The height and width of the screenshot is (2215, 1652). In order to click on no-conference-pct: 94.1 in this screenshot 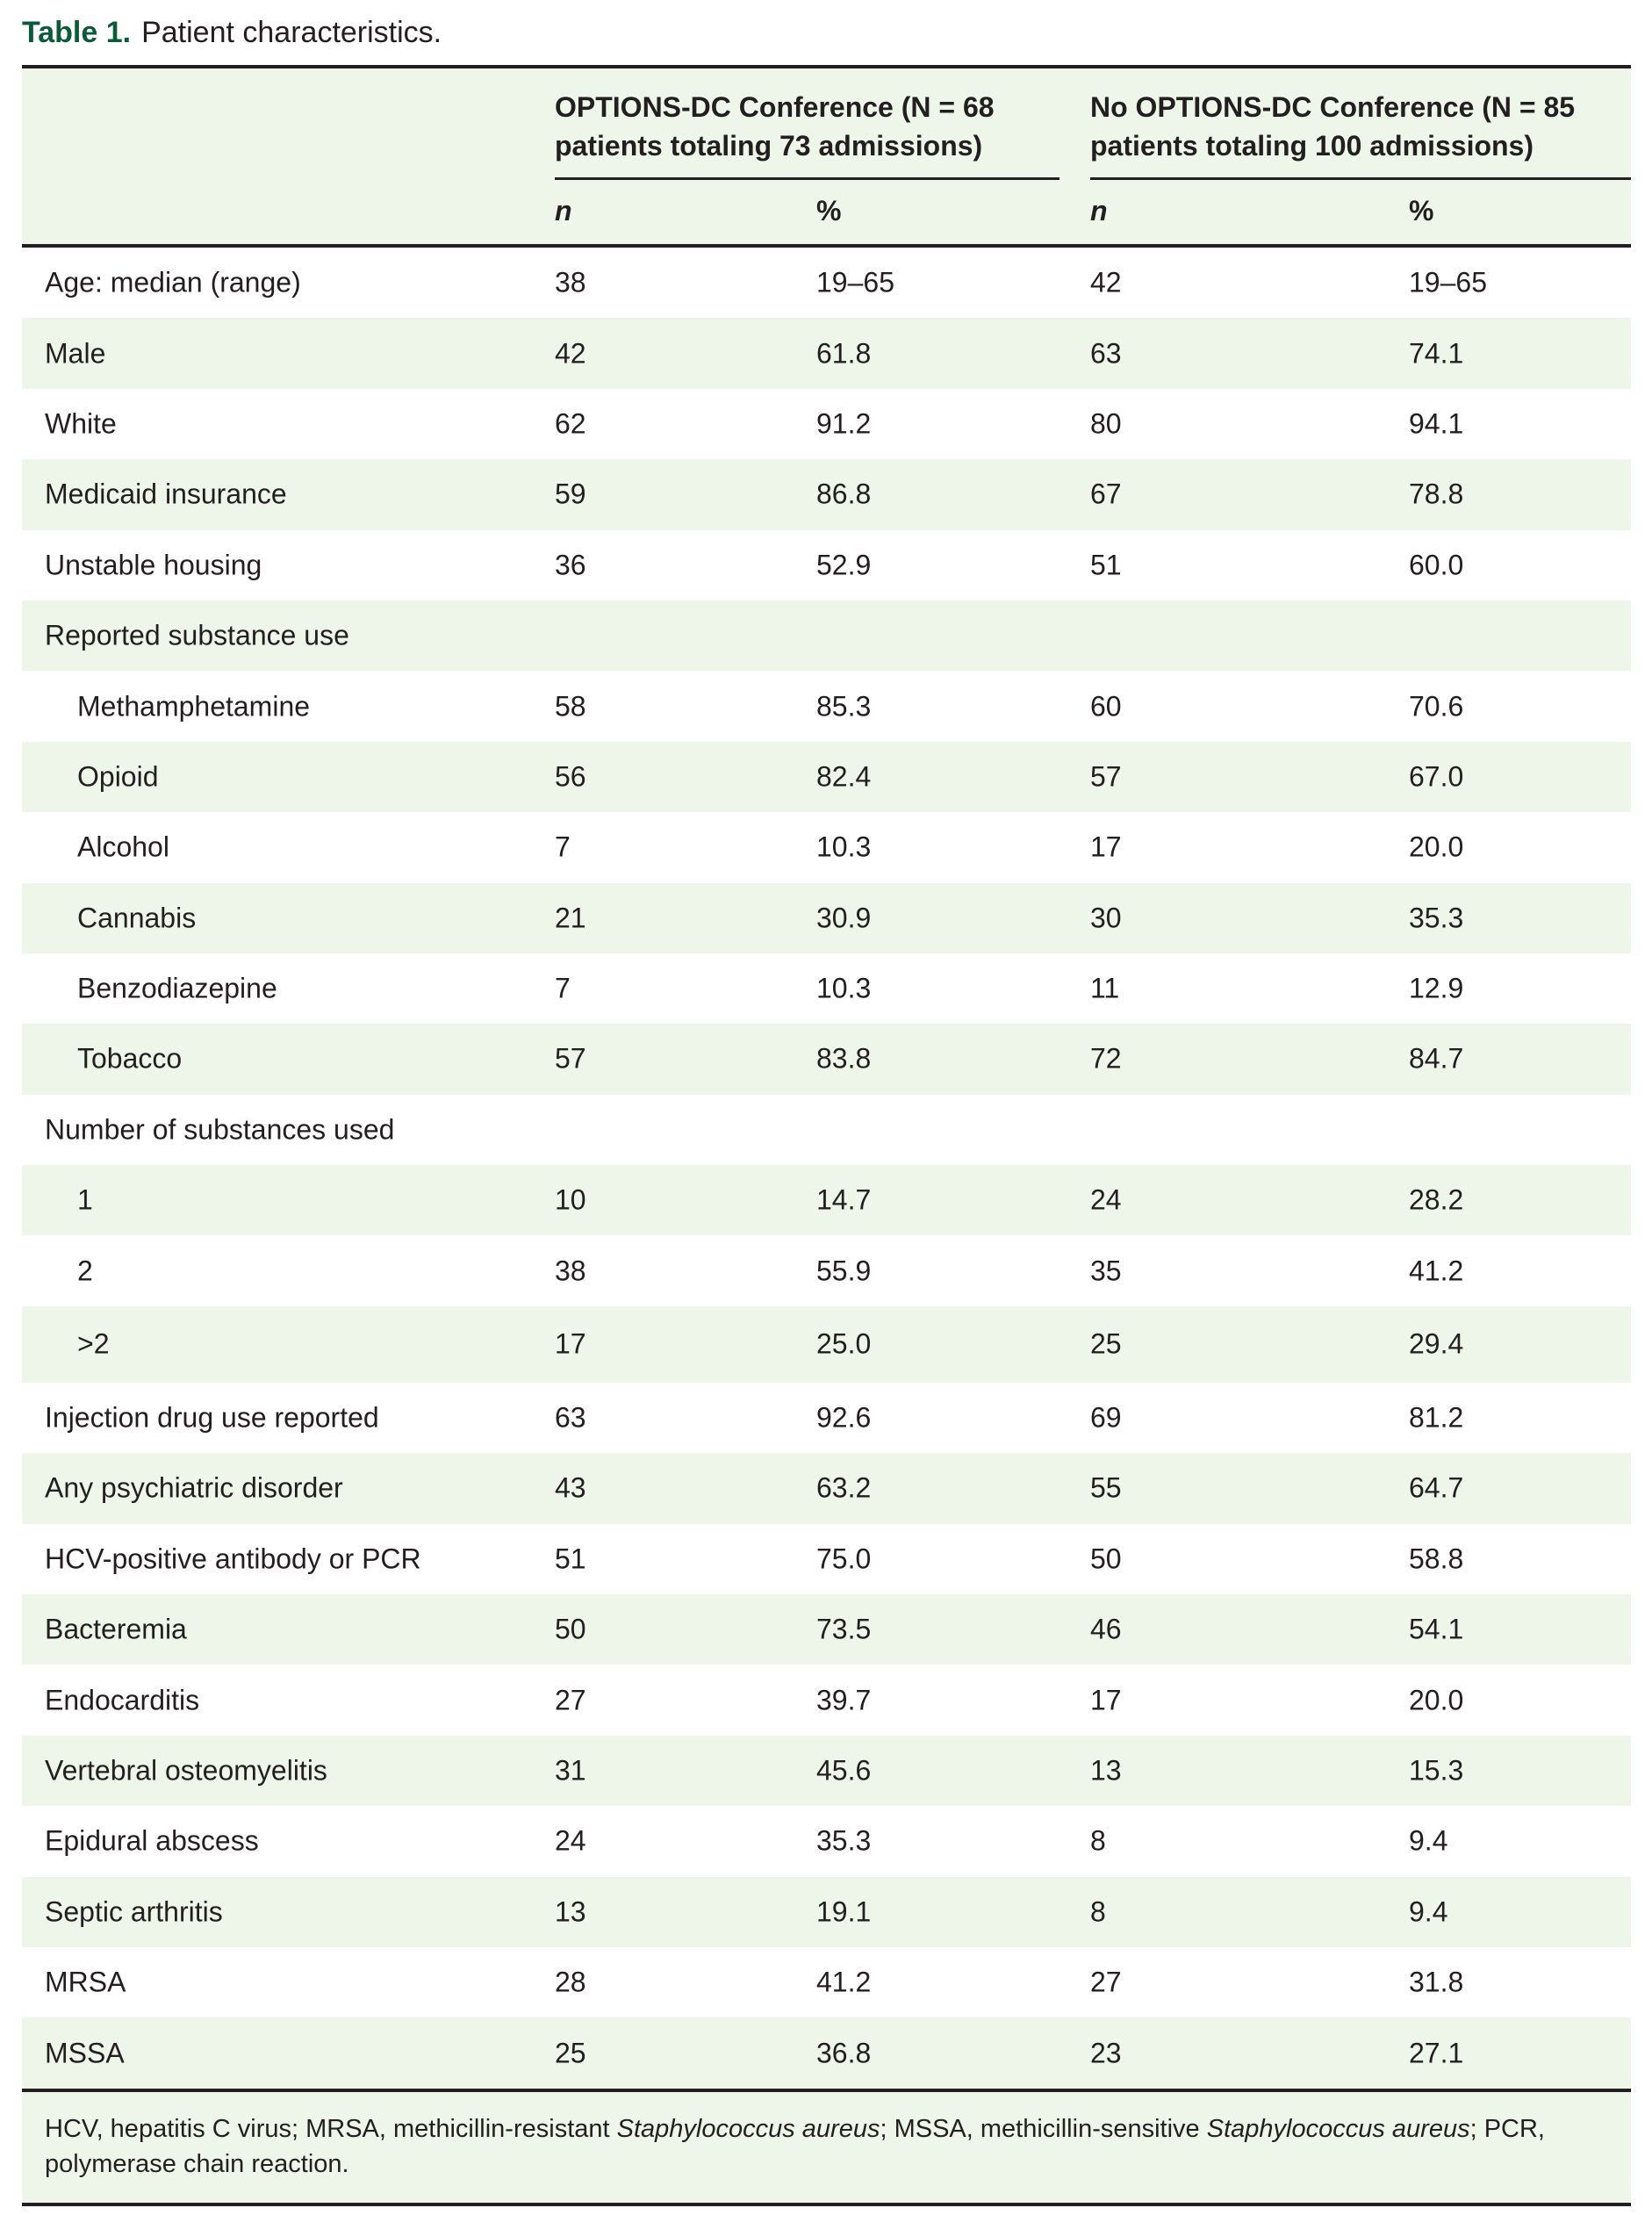, I will do `click(1436, 423)`.